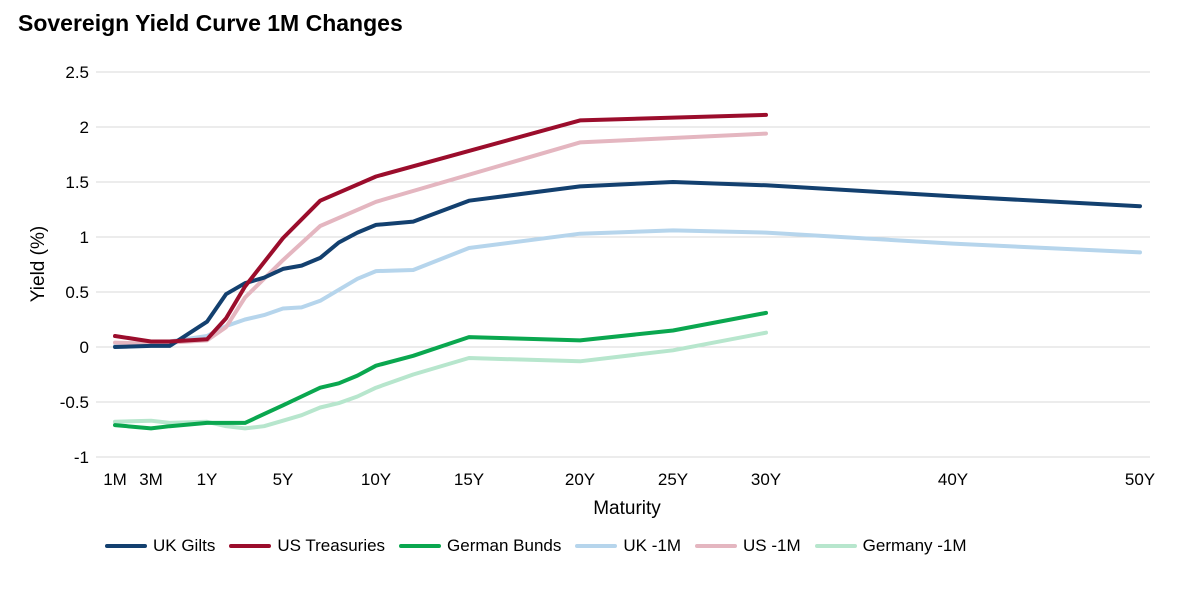 The height and width of the screenshot is (591, 1179). Describe the element at coordinates (580, 479) in the screenshot. I see `x-tick-label: 20Y` at that location.